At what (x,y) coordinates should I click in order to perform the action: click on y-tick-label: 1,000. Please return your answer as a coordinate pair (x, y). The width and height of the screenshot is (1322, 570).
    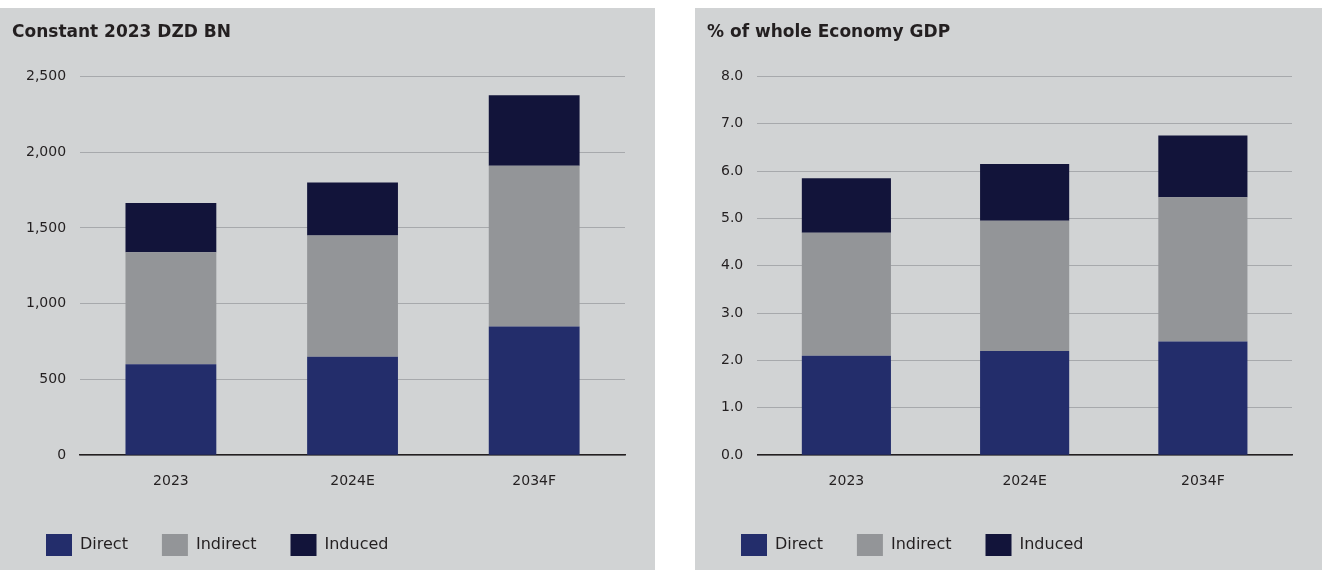
    Looking at the image, I should click on (46, 302).